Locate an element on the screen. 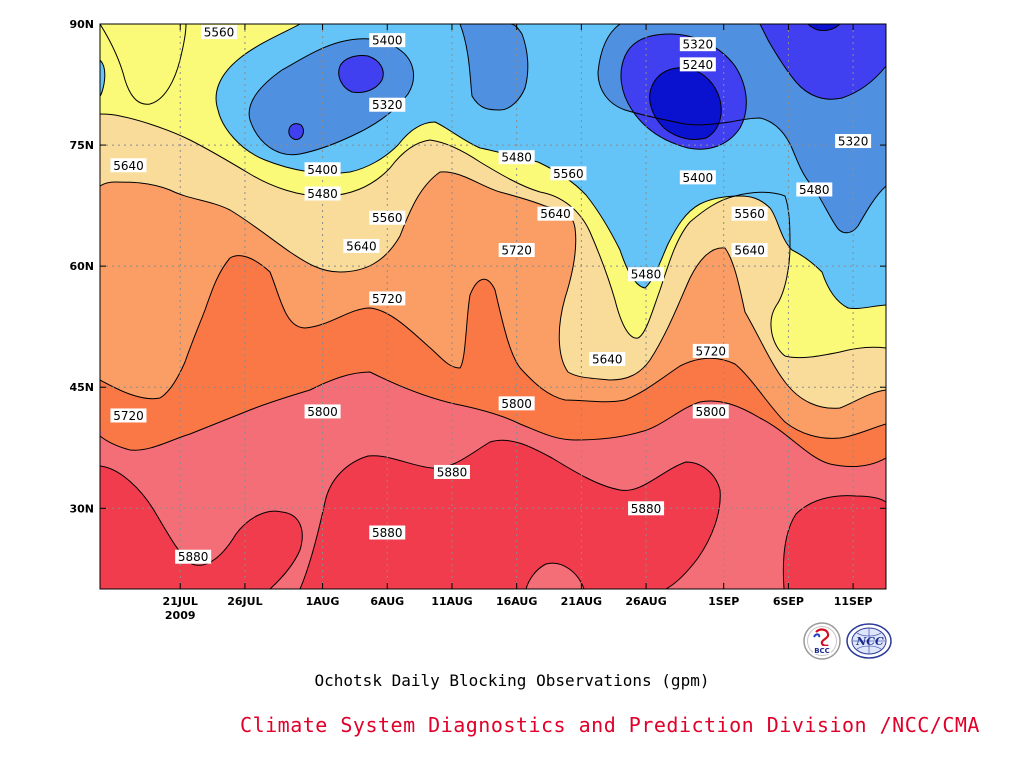  x-tick-label: 6AUG is located at coordinates (387, 601).